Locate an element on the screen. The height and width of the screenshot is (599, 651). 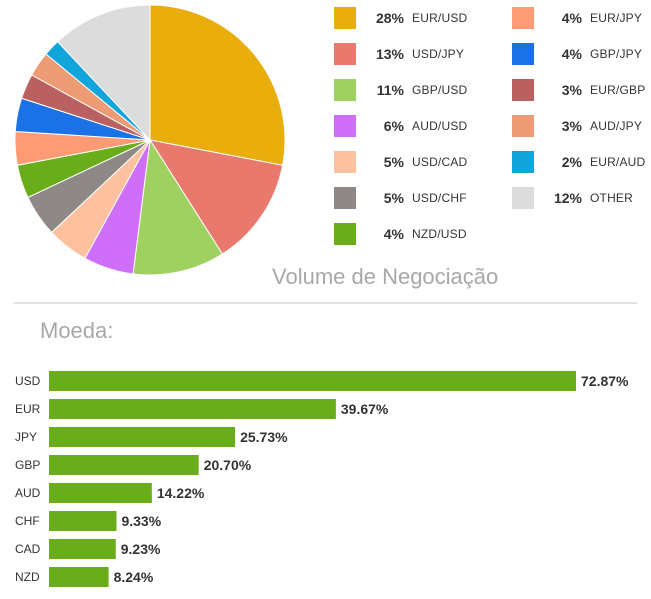
legend-item: 11% GBP/USD is located at coordinates (400, 90).